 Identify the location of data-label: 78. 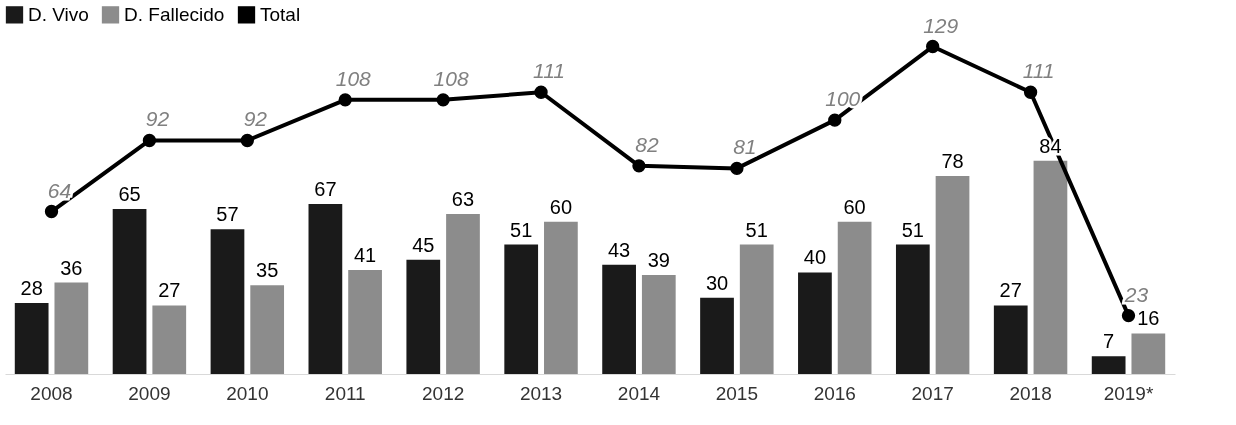
(952, 161).